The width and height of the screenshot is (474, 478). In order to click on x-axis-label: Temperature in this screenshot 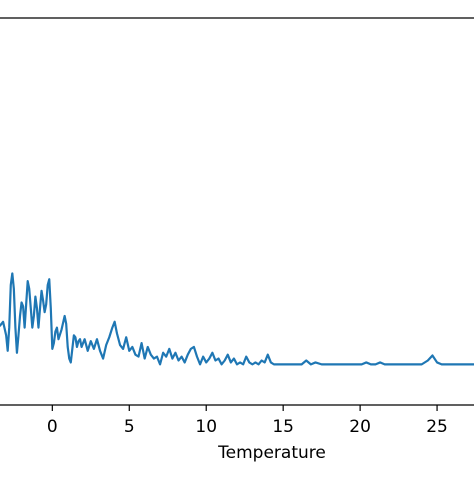, I will do `click(271, 453)`.